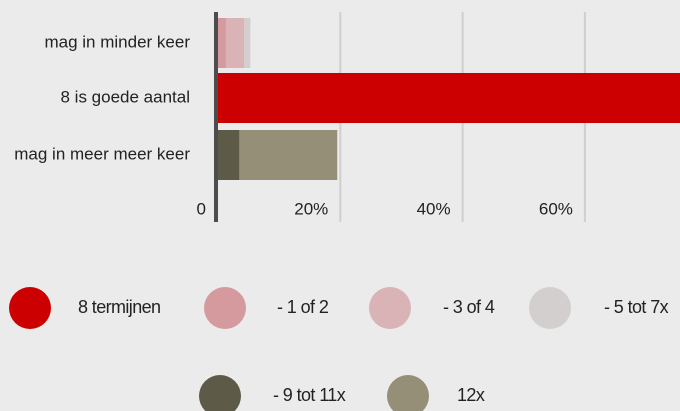 The height and width of the screenshot is (411, 680). Describe the element at coordinates (119, 307) in the screenshot. I see `legend-label: 8 termijnen` at that location.